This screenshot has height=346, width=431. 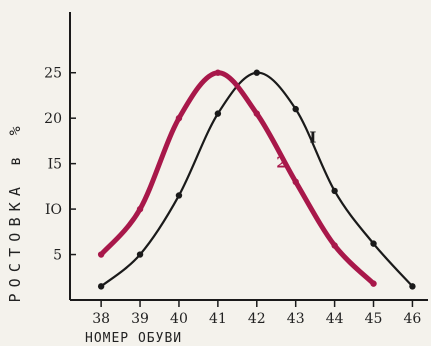 What do you see at coordinates (15, 130) in the screenshot?
I see `y-axis-label-char: %` at bounding box center [15, 130].